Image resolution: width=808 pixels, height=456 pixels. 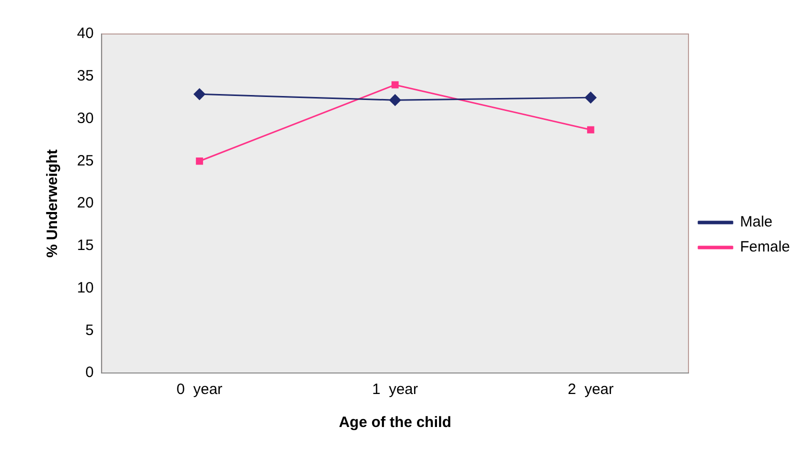 What do you see at coordinates (85, 203) in the screenshot?
I see `y-tick-label: 20` at bounding box center [85, 203].